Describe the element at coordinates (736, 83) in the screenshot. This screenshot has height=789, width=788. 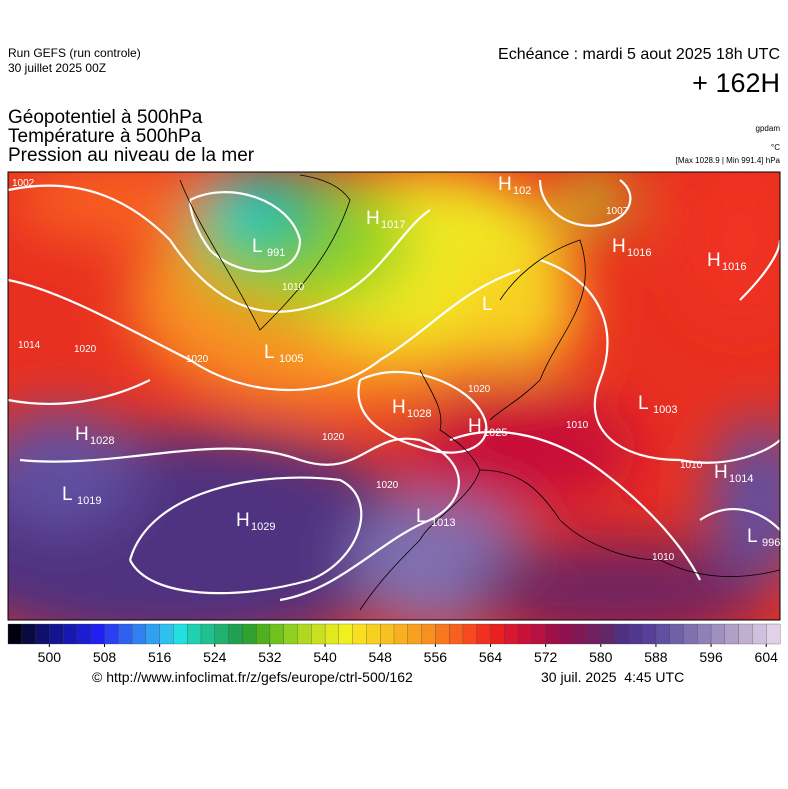
I see `lead-time: + 162H` at that location.